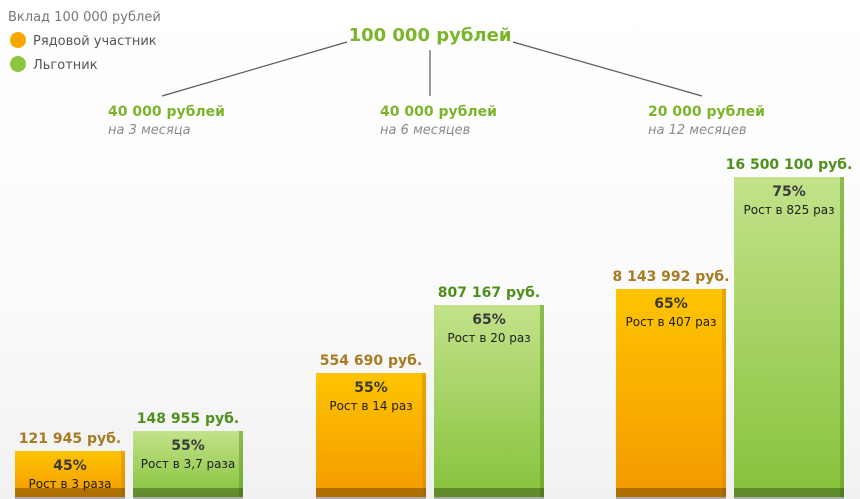  I want to click on percent-label-privileged-2: 65%, so click(489, 320).